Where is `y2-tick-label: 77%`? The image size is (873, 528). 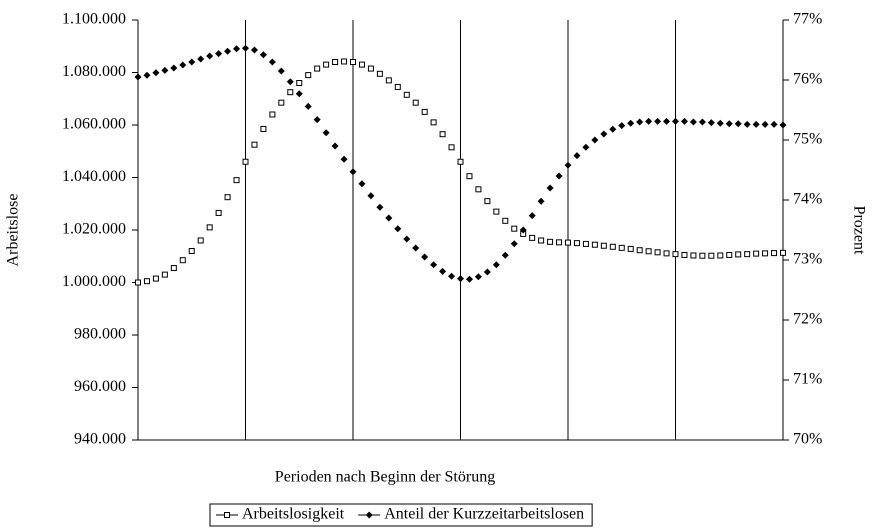
y2-tick-label: 77% is located at coordinates (807, 19).